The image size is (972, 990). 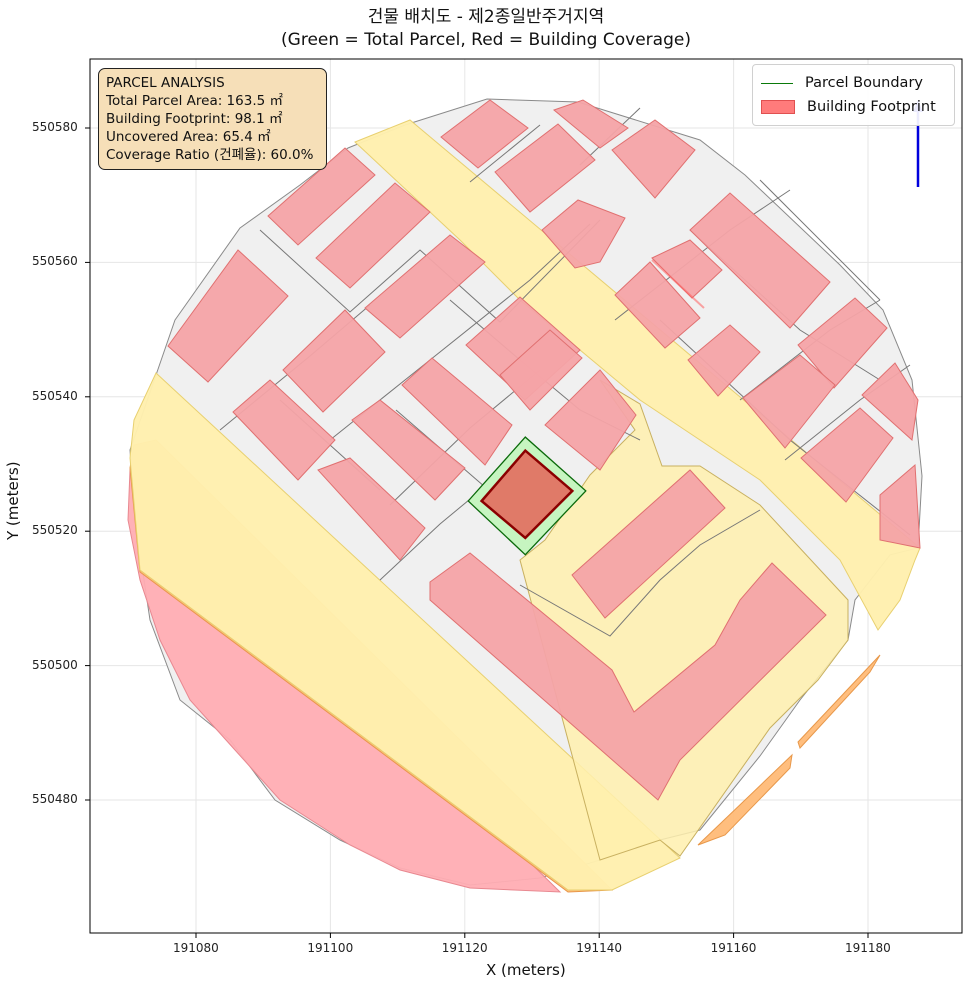 I want to click on x-tick-label: 191160, so click(x=733, y=948).